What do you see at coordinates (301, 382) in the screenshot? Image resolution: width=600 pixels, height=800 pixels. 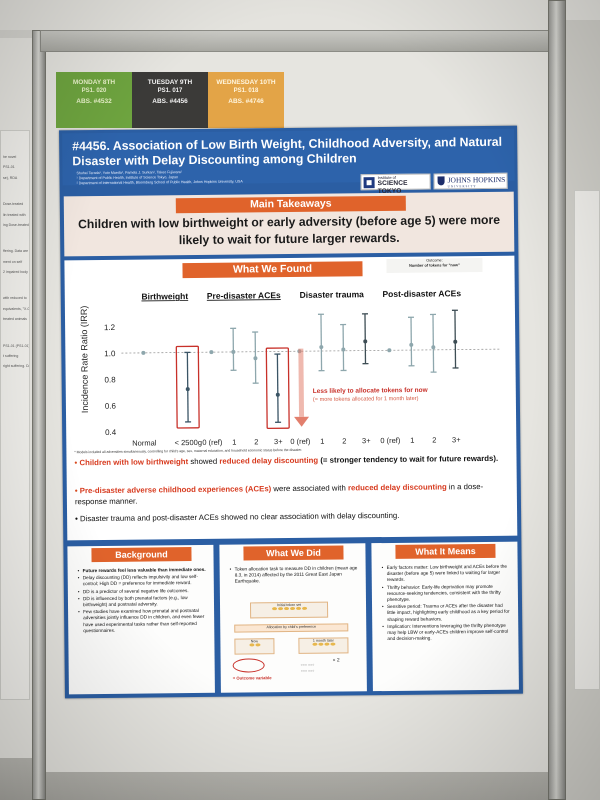 I see `arrow-shaft` at bounding box center [301, 382].